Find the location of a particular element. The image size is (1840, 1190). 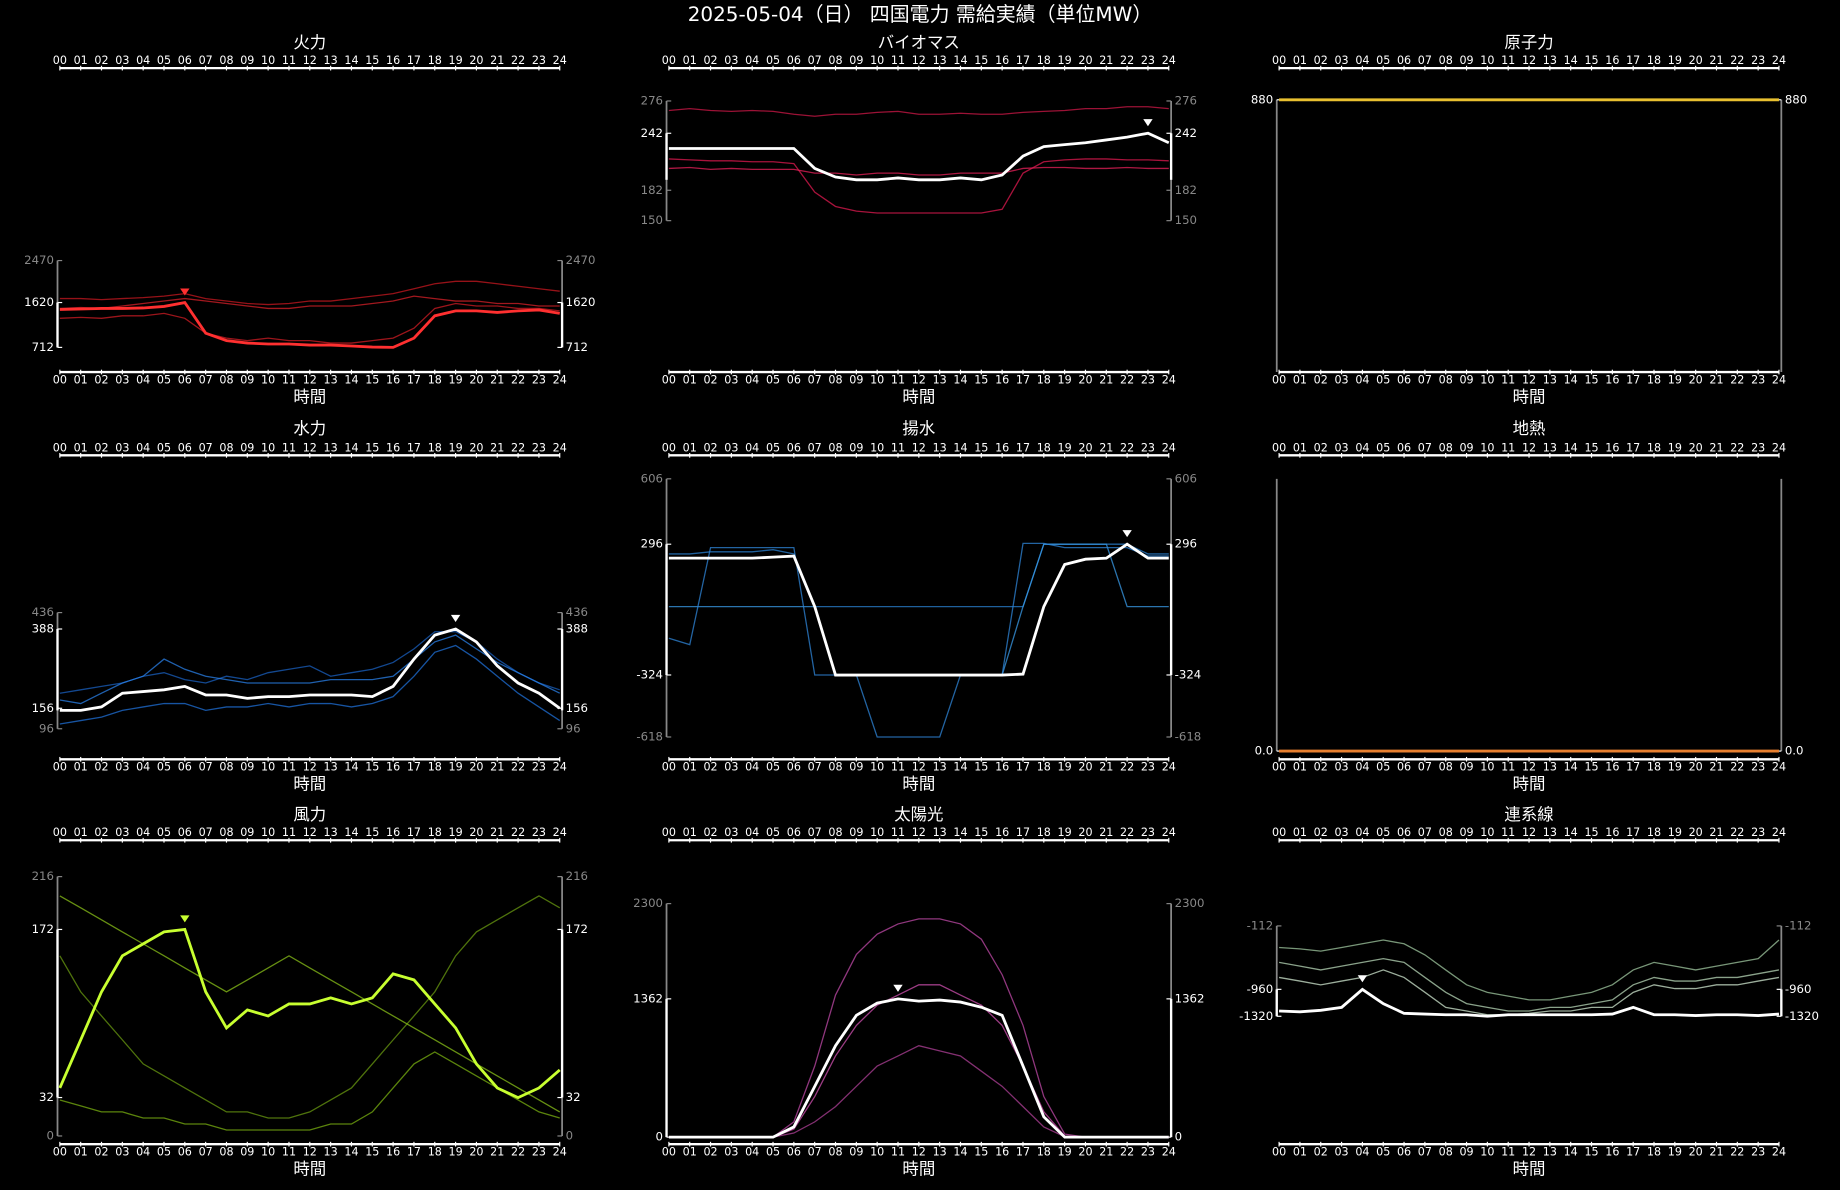

x-tick-label-top: 12 is located at coordinates (919, 832).